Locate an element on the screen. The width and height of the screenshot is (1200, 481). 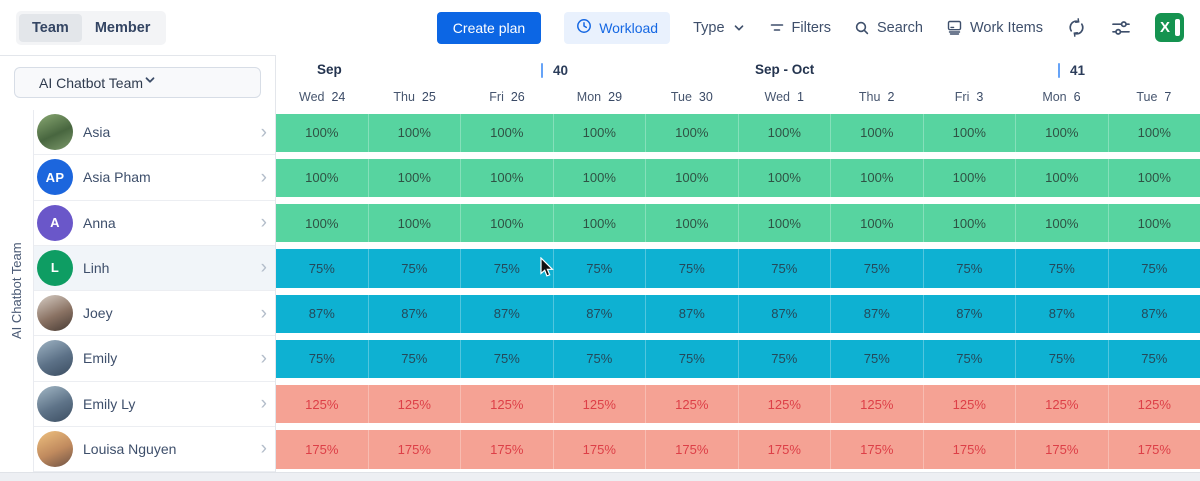
tab-team: Team is located at coordinates (50, 27).